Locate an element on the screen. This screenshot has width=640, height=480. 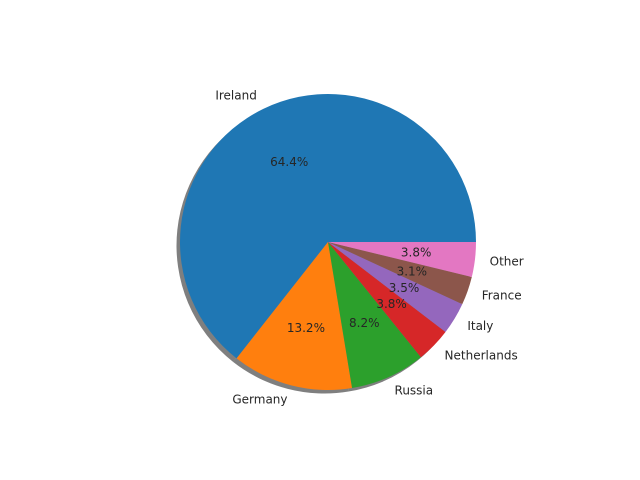
wedge-netherlands is located at coordinates (387, 300).